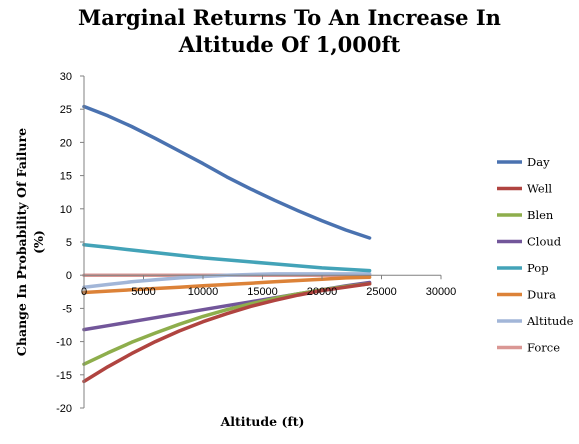 The width and height of the screenshot is (579, 444). I want to click on legend-label-well: Well, so click(539, 189).